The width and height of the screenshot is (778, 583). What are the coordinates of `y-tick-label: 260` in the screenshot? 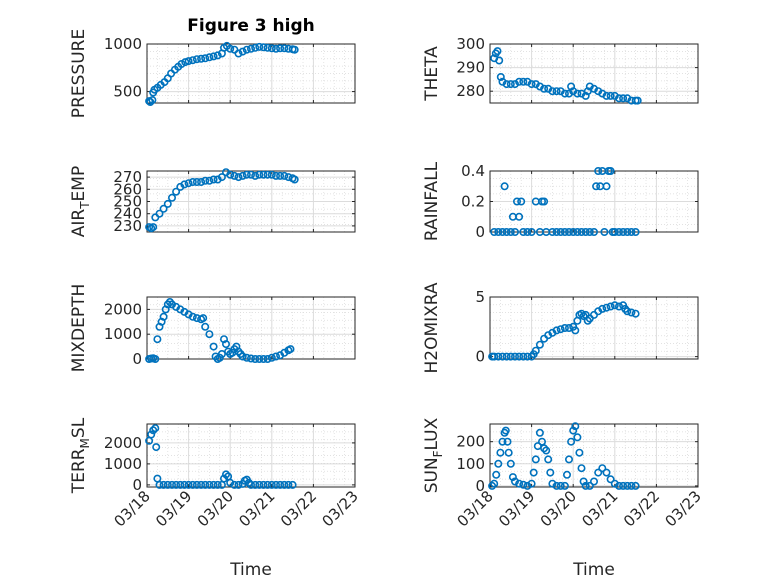 It's located at (127, 189).